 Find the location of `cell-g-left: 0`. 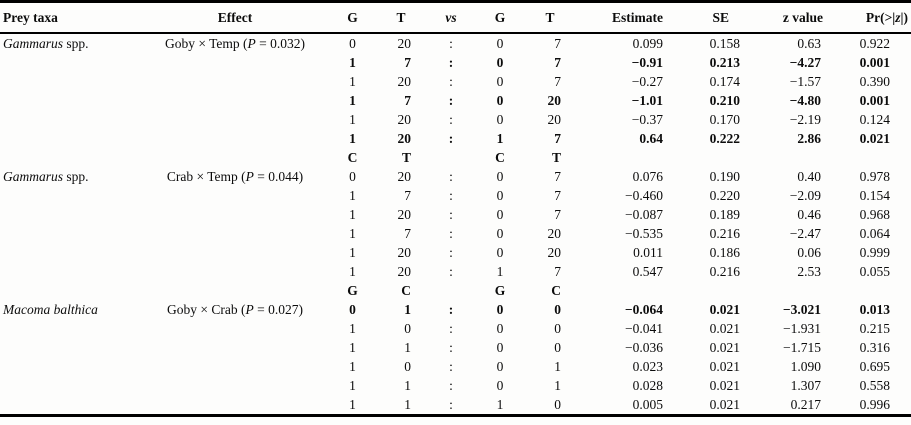

cell-g-left: 0 is located at coordinates (352, 43).